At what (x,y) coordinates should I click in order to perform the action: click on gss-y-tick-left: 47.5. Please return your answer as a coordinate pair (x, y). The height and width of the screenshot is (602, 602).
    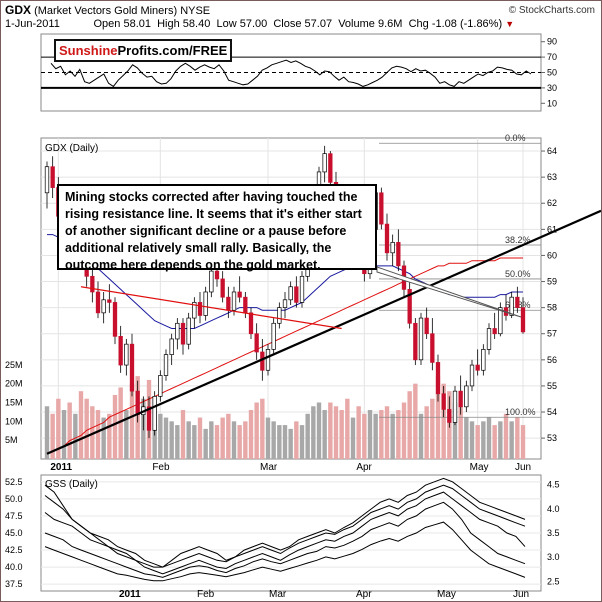
    Looking at the image, I should click on (14, 516).